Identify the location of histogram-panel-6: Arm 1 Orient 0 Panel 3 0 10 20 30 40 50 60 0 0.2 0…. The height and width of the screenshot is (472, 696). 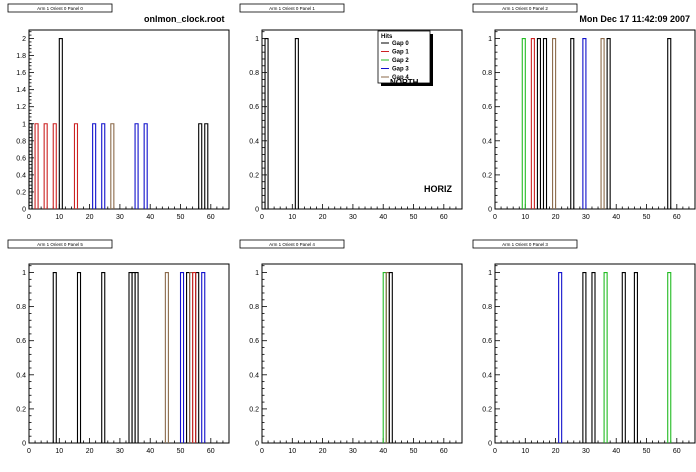
(584, 347).